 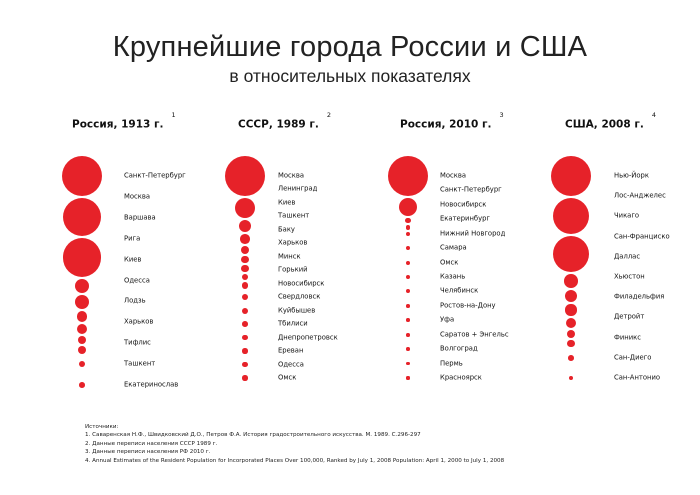 I want to click on city-label: Ереван, so click(x=291, y=350).